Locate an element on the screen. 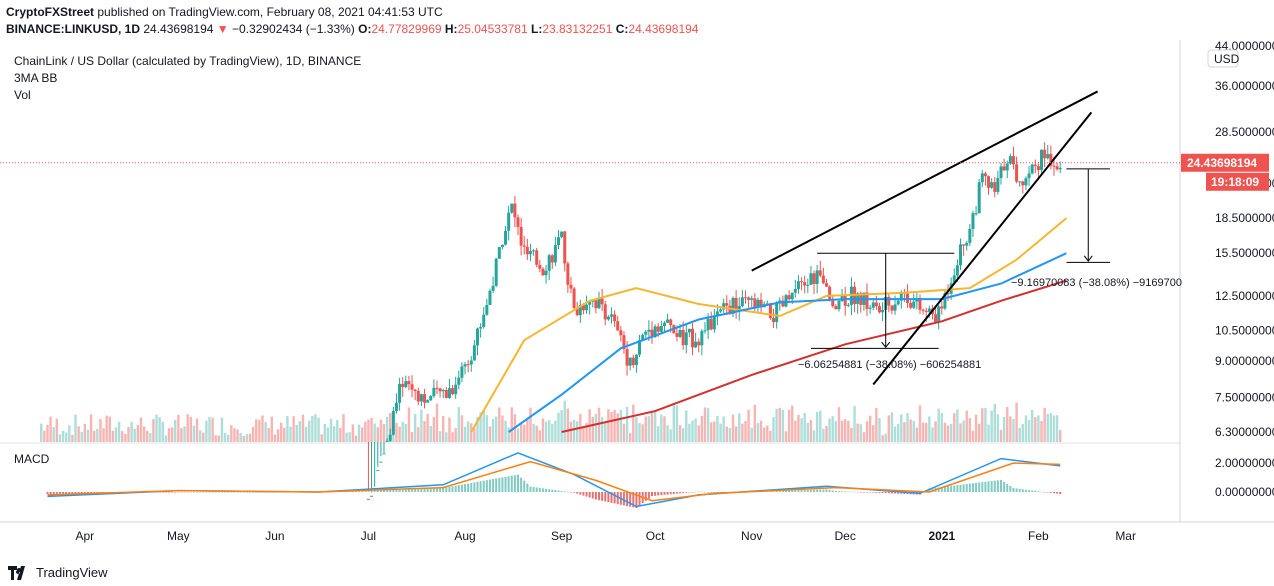 The height and width of the screenshot is (586, 1274). indicator-bb-label: 3MA BB is located at coordinates (36, 78).